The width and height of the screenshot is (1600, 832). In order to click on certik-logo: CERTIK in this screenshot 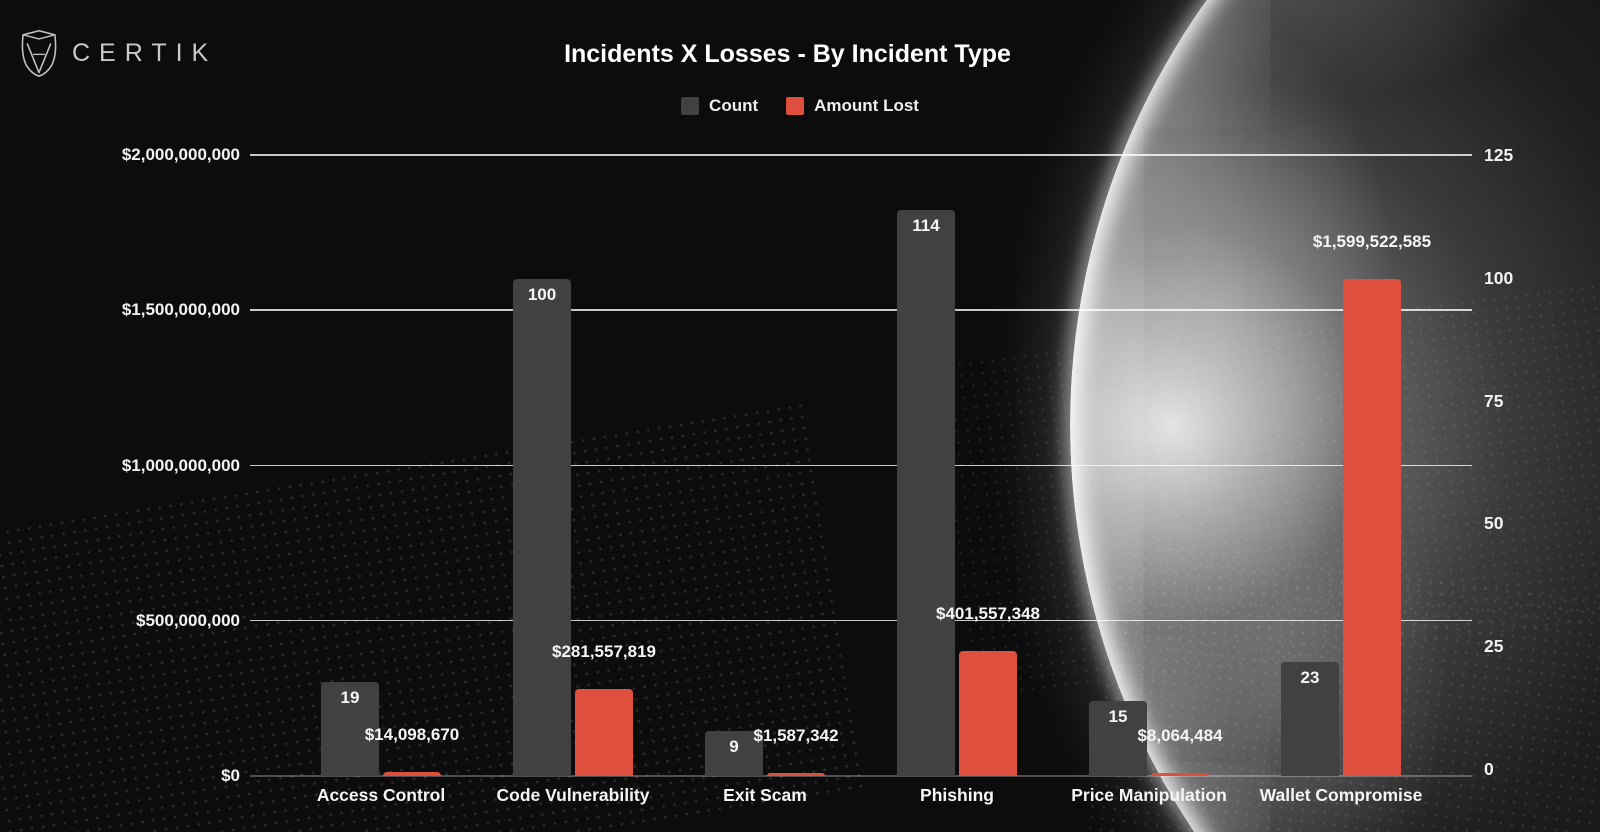, I will do `click(116, 53)`.